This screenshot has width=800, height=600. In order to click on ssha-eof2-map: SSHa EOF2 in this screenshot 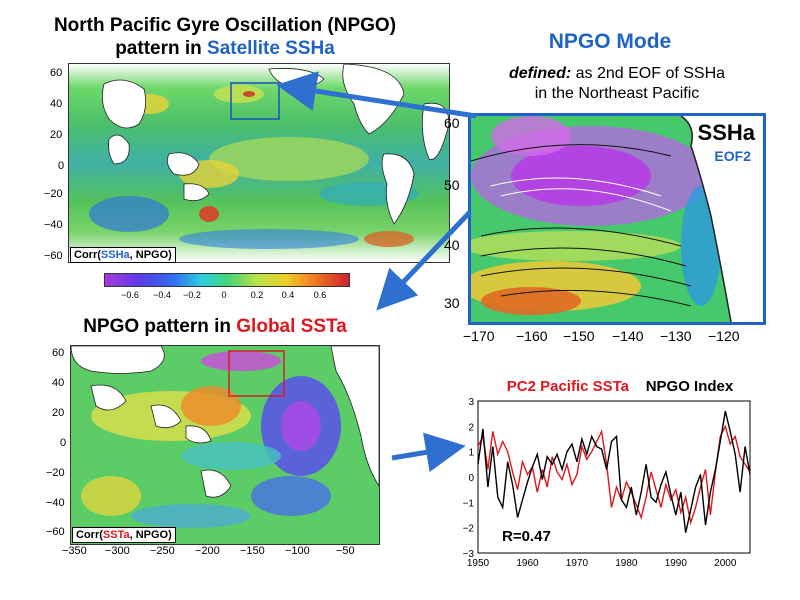, I will do `click(617, 219)`.